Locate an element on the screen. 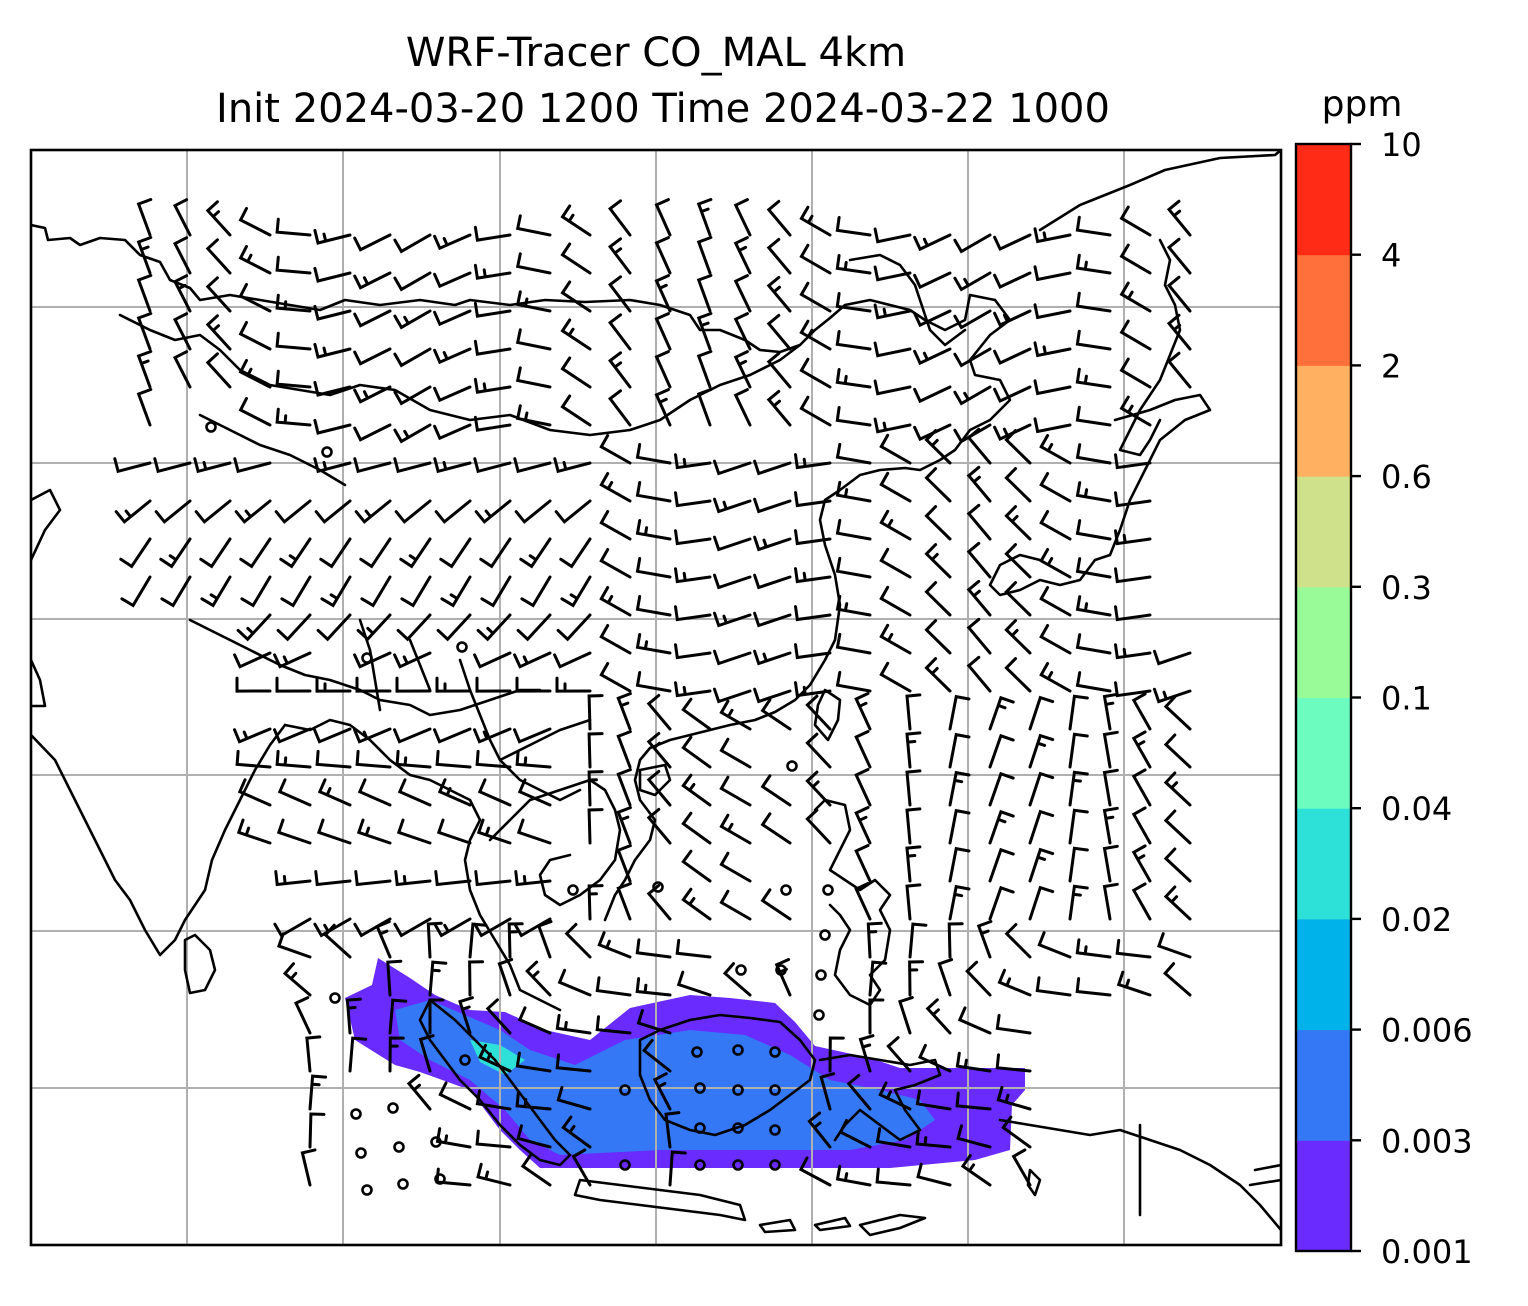  india-coastline is located at coordinates (159, 722).